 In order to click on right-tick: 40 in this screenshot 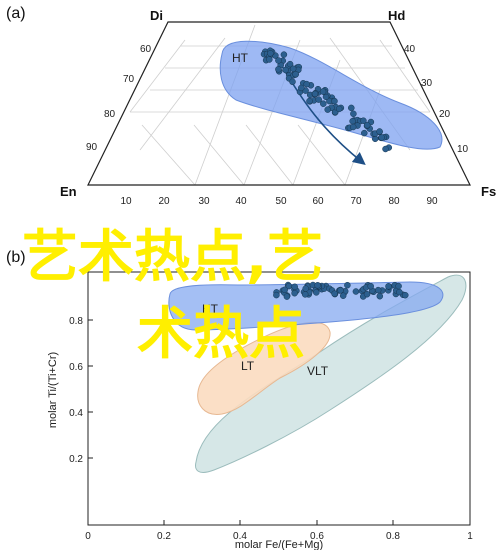, I will do `click(410, 49)`.